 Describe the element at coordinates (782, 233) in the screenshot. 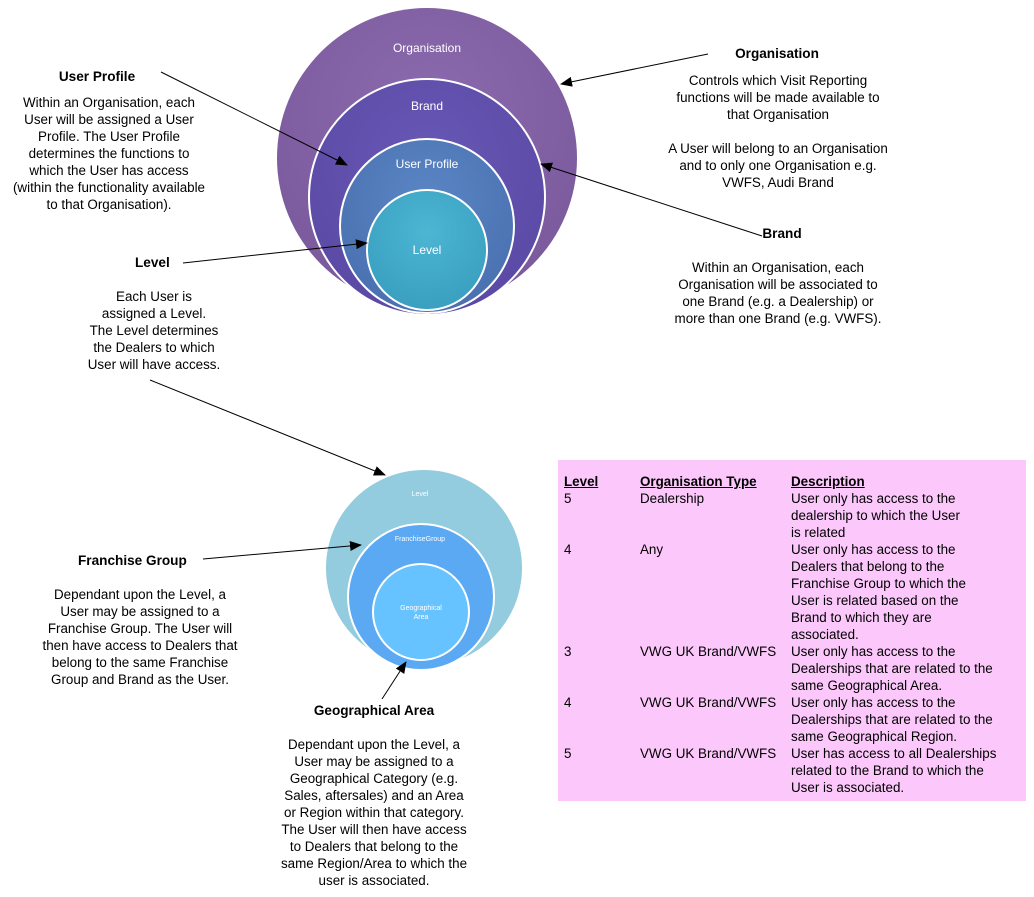

I see `brand-heading: Brand` at that location.